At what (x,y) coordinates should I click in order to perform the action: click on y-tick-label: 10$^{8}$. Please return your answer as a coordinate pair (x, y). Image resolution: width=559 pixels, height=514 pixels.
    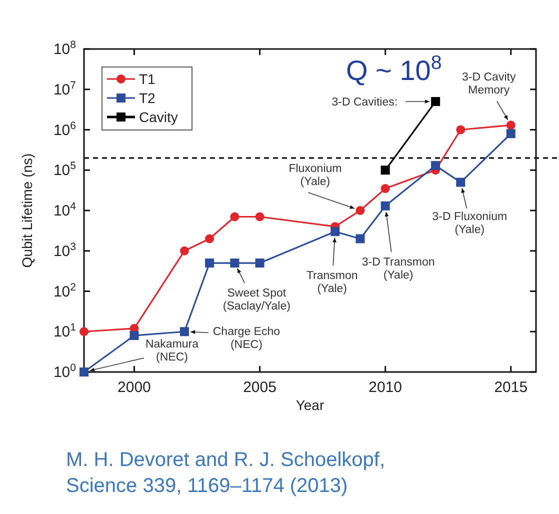
    Looking at the image, I should click on (64, 48).